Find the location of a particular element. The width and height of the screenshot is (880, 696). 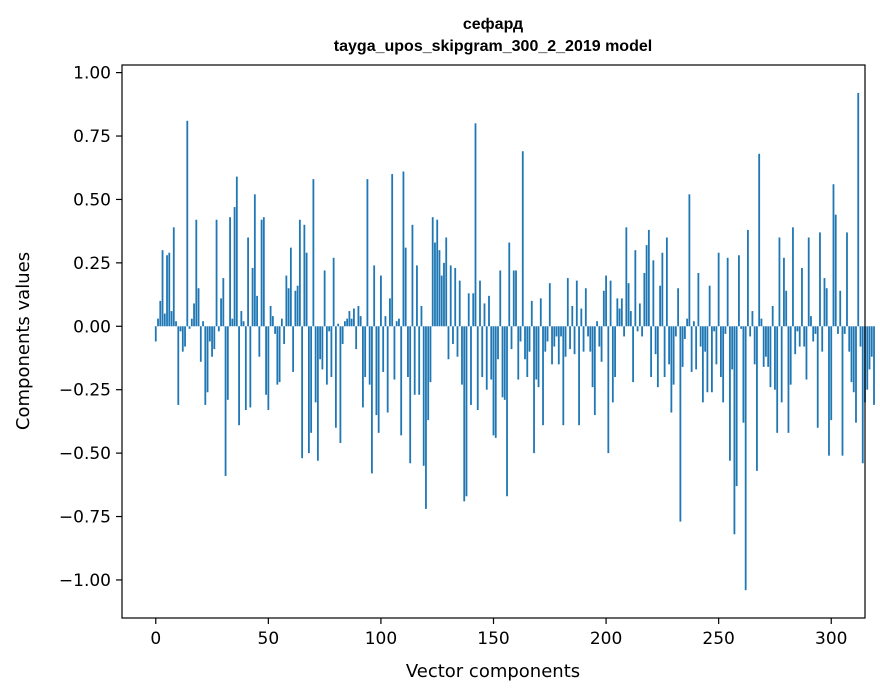

y-tick-label: 0.25 is located at coordinates (92, 264).